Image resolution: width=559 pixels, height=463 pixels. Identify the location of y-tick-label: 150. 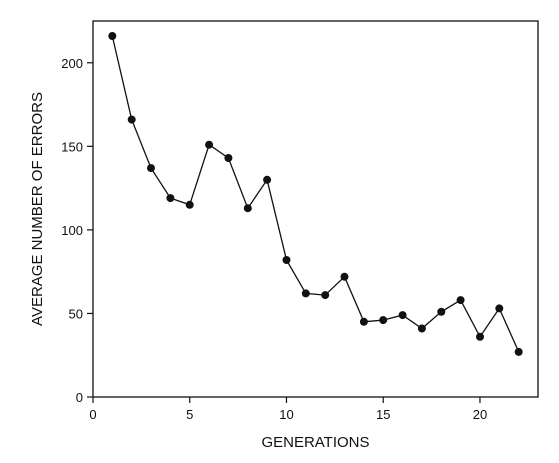
(72, 146).